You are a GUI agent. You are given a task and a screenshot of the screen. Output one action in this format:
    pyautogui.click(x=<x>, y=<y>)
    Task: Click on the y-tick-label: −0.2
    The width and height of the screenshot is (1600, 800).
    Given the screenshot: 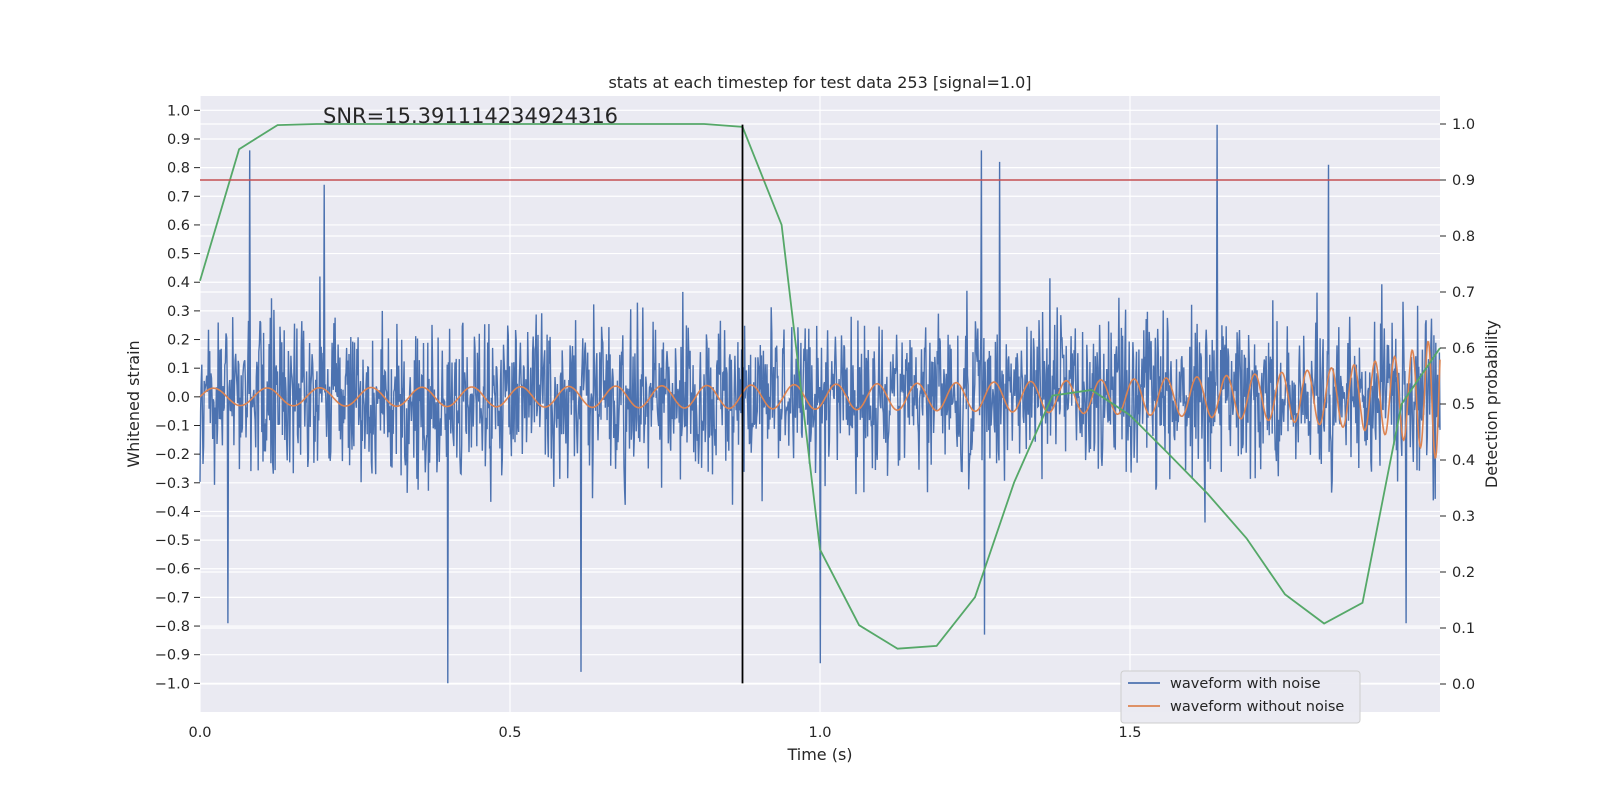 What is the action you would take?
    pyautogui.click(x=172, y=455)
    